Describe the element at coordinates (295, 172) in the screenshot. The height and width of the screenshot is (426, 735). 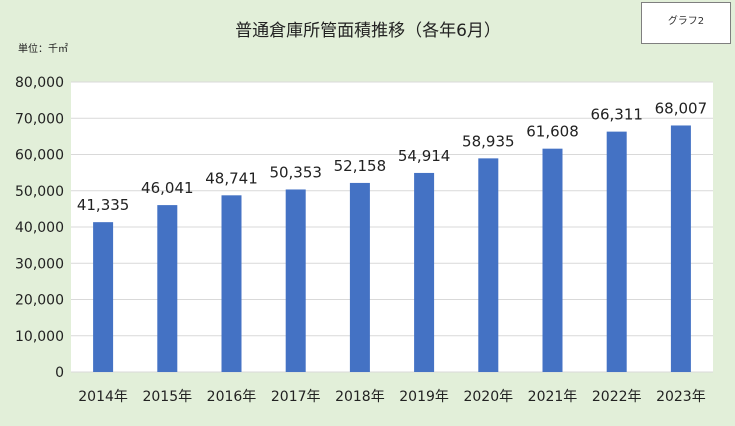
I see `data-label: 50,353` at that location.